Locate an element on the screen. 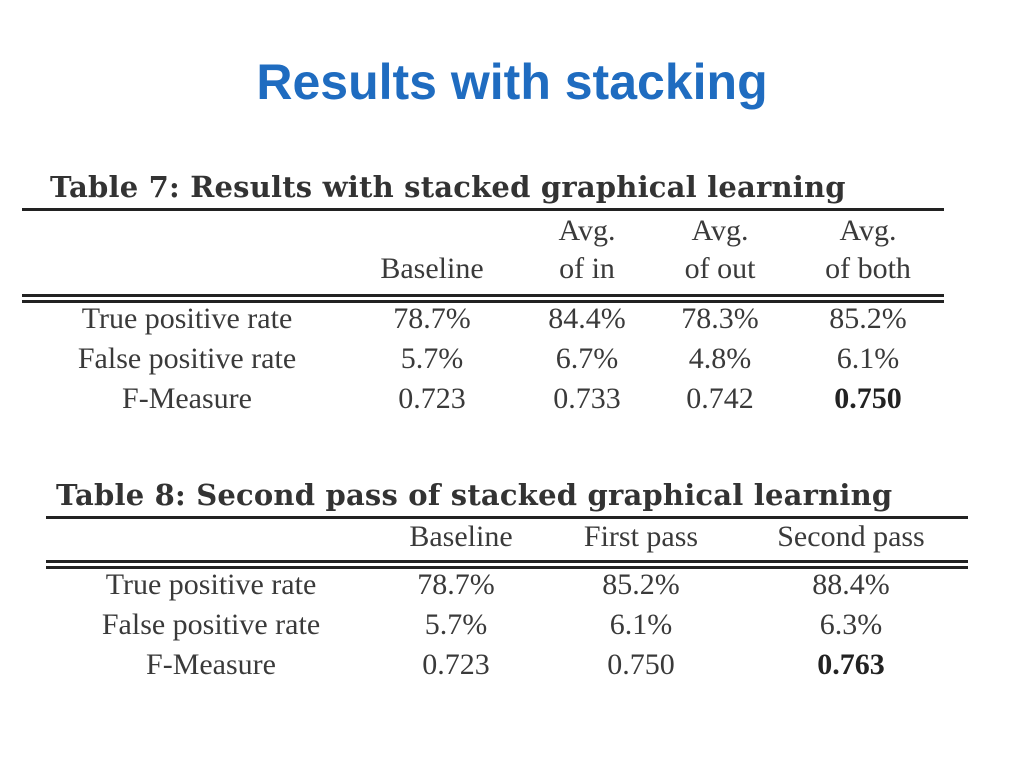 The width and height of the screenshot is (1024, 768). table-8-cell: 5.7% is located at coordinates (456, 624).